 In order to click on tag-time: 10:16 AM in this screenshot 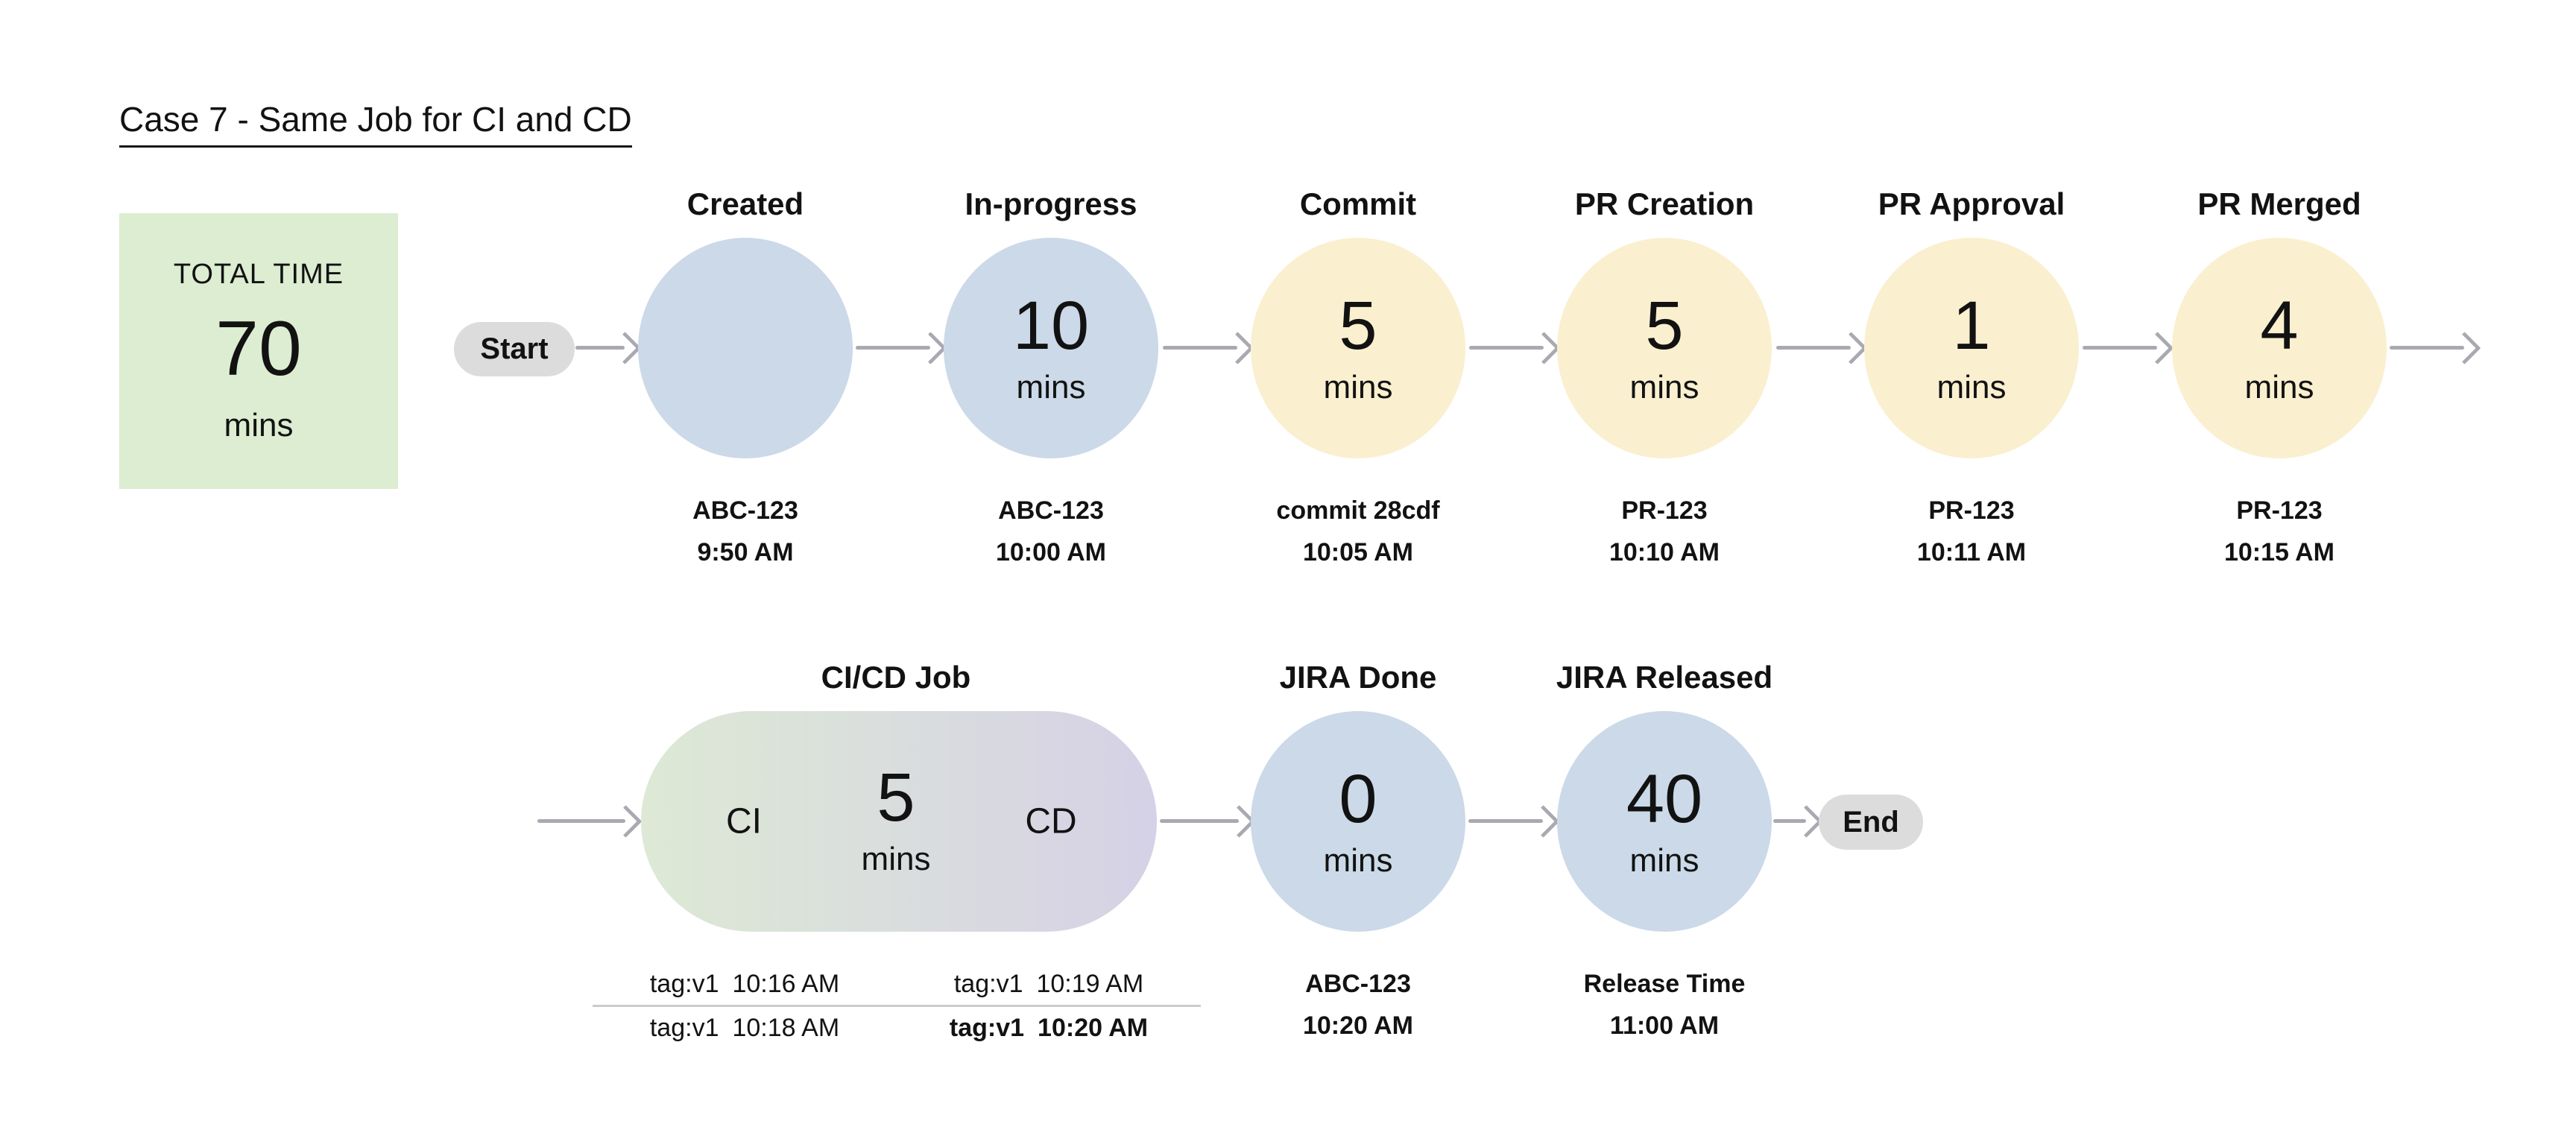, I will do `click(786, 983)`.